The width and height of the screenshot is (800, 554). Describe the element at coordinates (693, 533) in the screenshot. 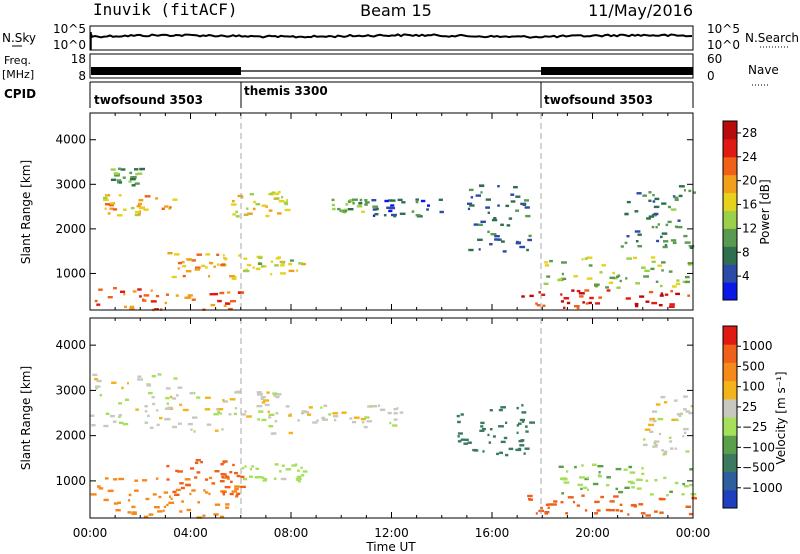

I see `x-tick-label: 00:00` at that location.